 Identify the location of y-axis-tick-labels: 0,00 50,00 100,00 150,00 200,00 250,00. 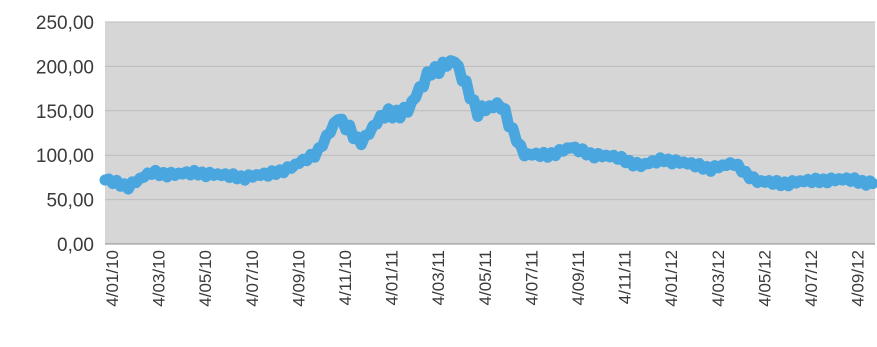
(65, 134).